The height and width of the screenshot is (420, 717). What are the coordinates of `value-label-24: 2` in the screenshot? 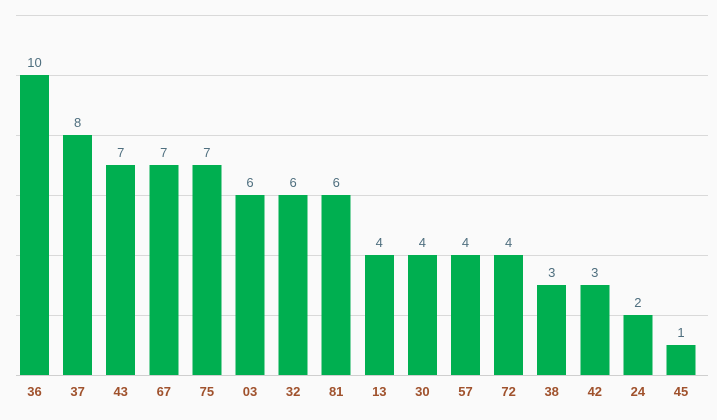 It's located at (637, 302).